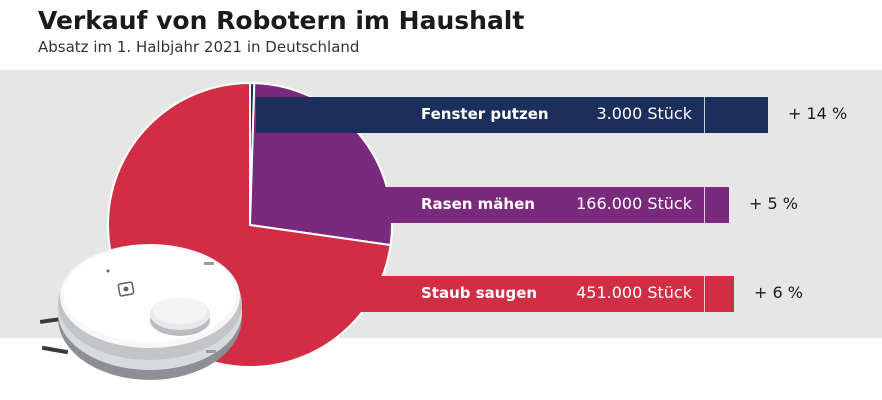 This screenshot has width=882, height=400. Describe the element at coordinates (778, 292) in the screenshot. I see `bar-change-3: + 6 %` at that location.